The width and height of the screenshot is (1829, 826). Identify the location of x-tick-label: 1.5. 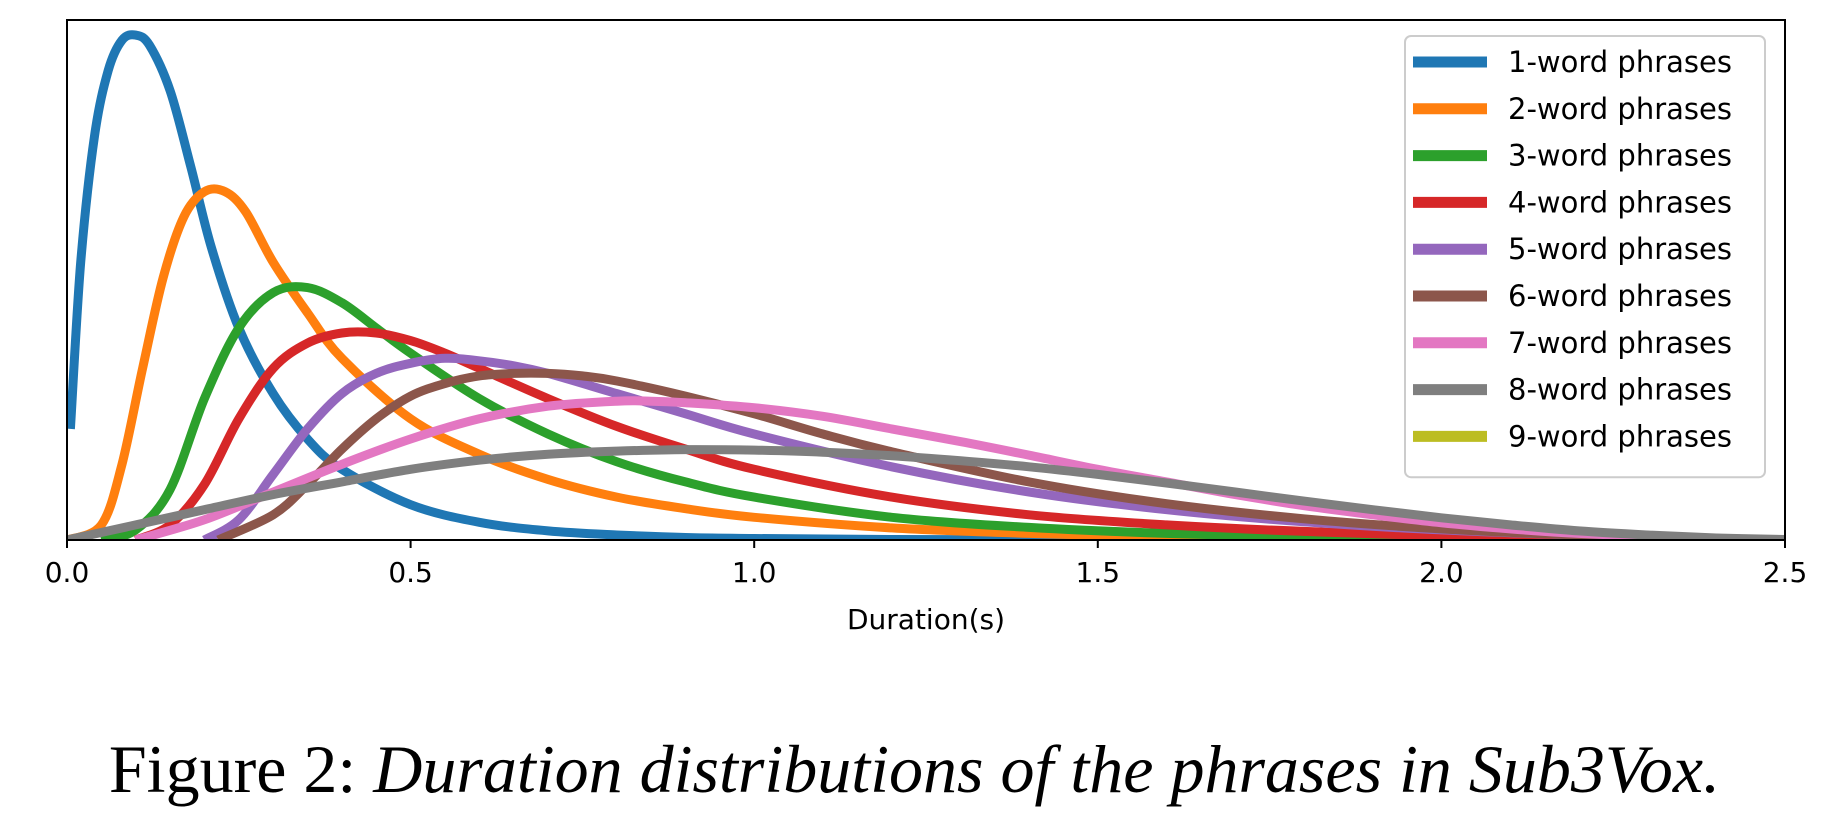
(1098, 572).